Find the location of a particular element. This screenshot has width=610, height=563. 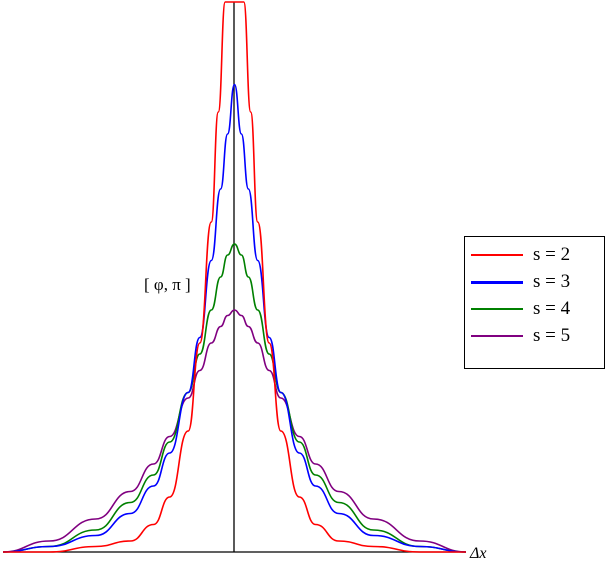

y-axis-label: [ φ, π ] is located at coordinates (167, 284).